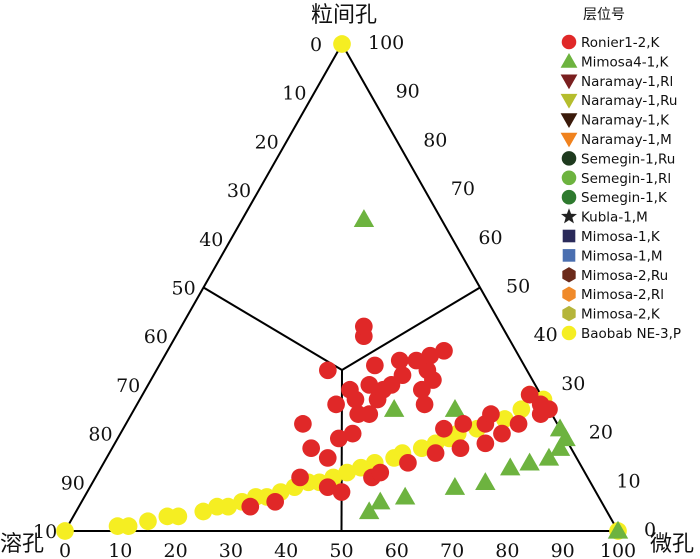 The image size is (700, 559). I want to click on legend-item: Ronier1-2,K, so click(611, 42).